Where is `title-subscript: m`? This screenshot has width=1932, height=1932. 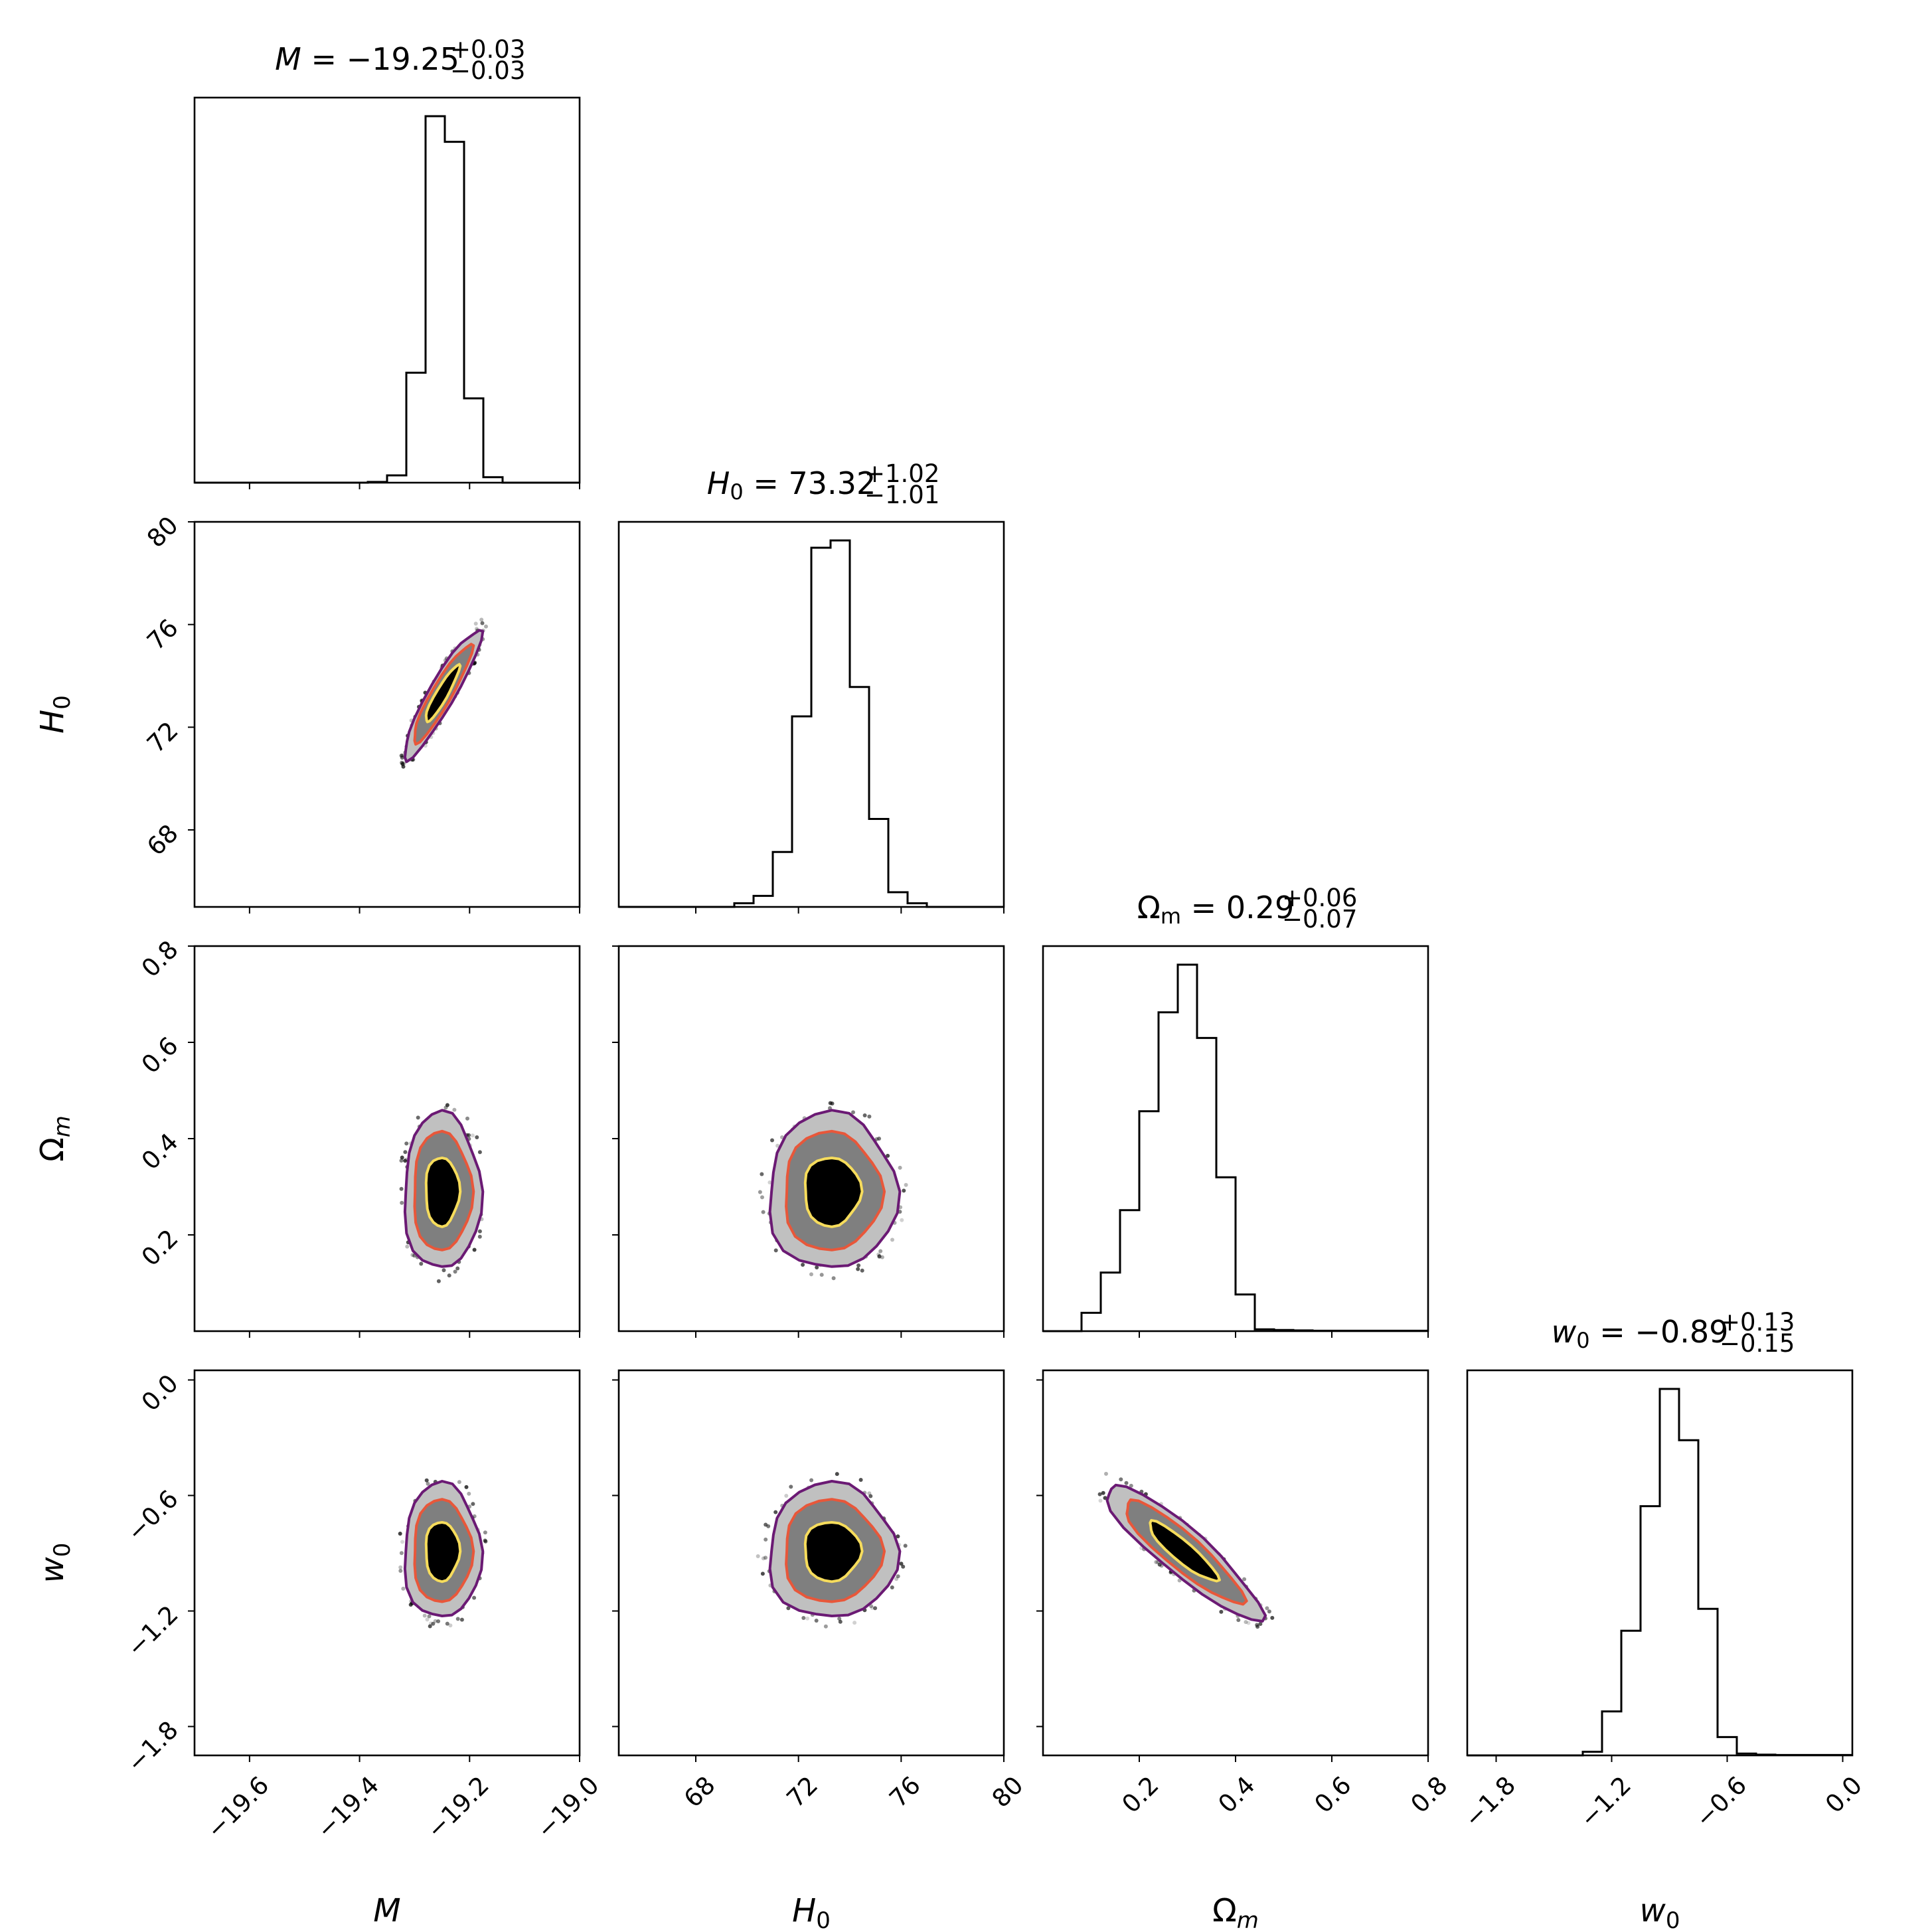
title-subscript: m is located at coordinates (1171, 916).